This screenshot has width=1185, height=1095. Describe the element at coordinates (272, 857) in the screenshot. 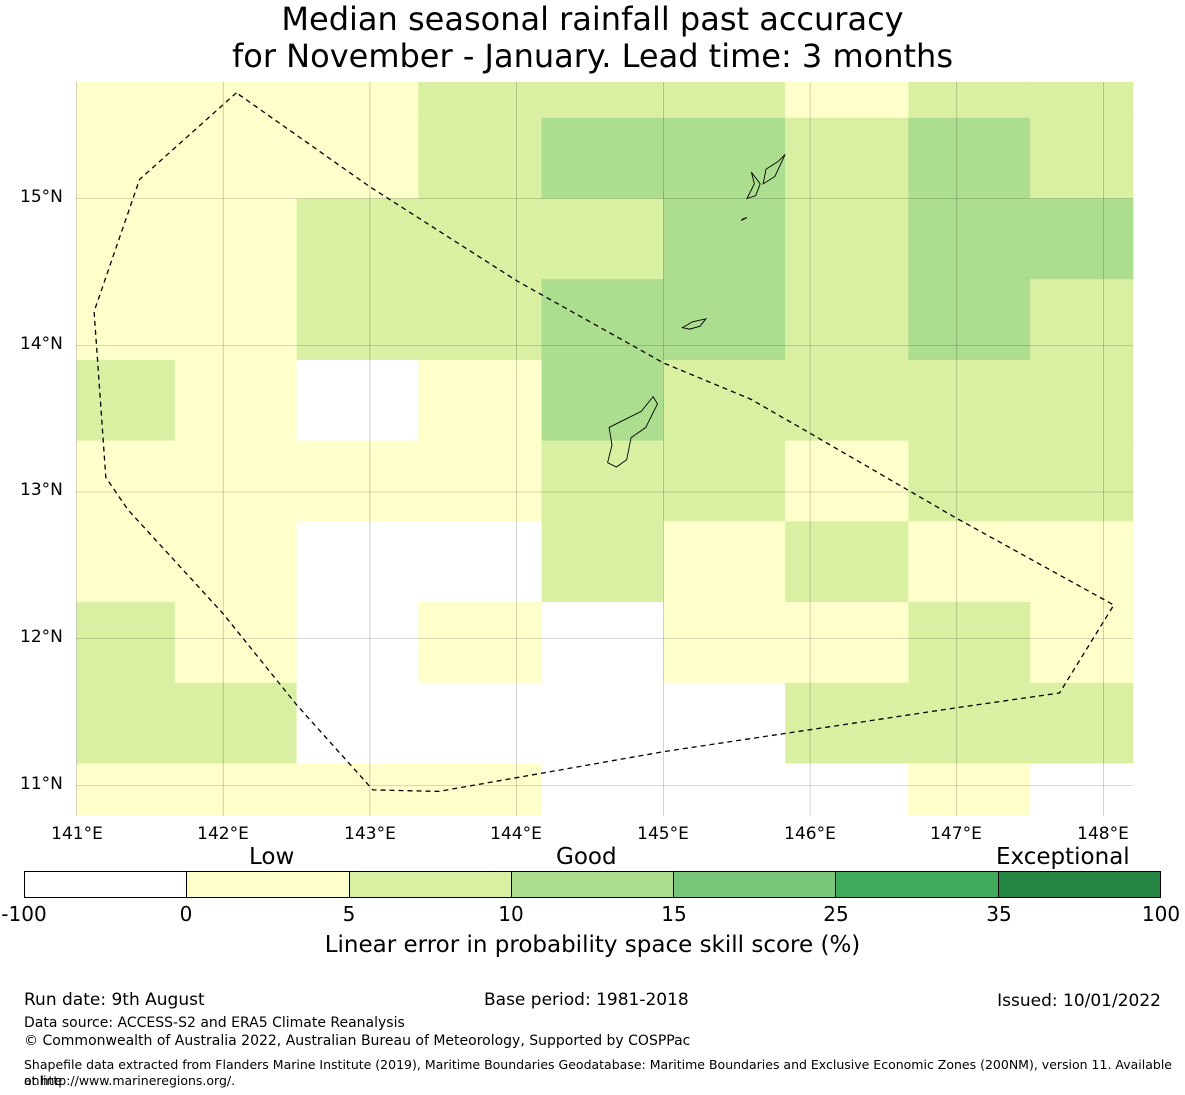

I see `category-low: Low` at that location.